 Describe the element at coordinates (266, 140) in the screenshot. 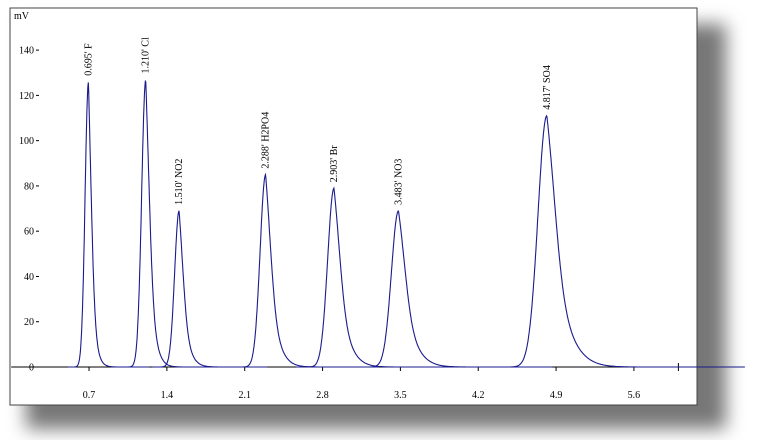

I see `peak-label: 2.288' H2PO4` at that location.